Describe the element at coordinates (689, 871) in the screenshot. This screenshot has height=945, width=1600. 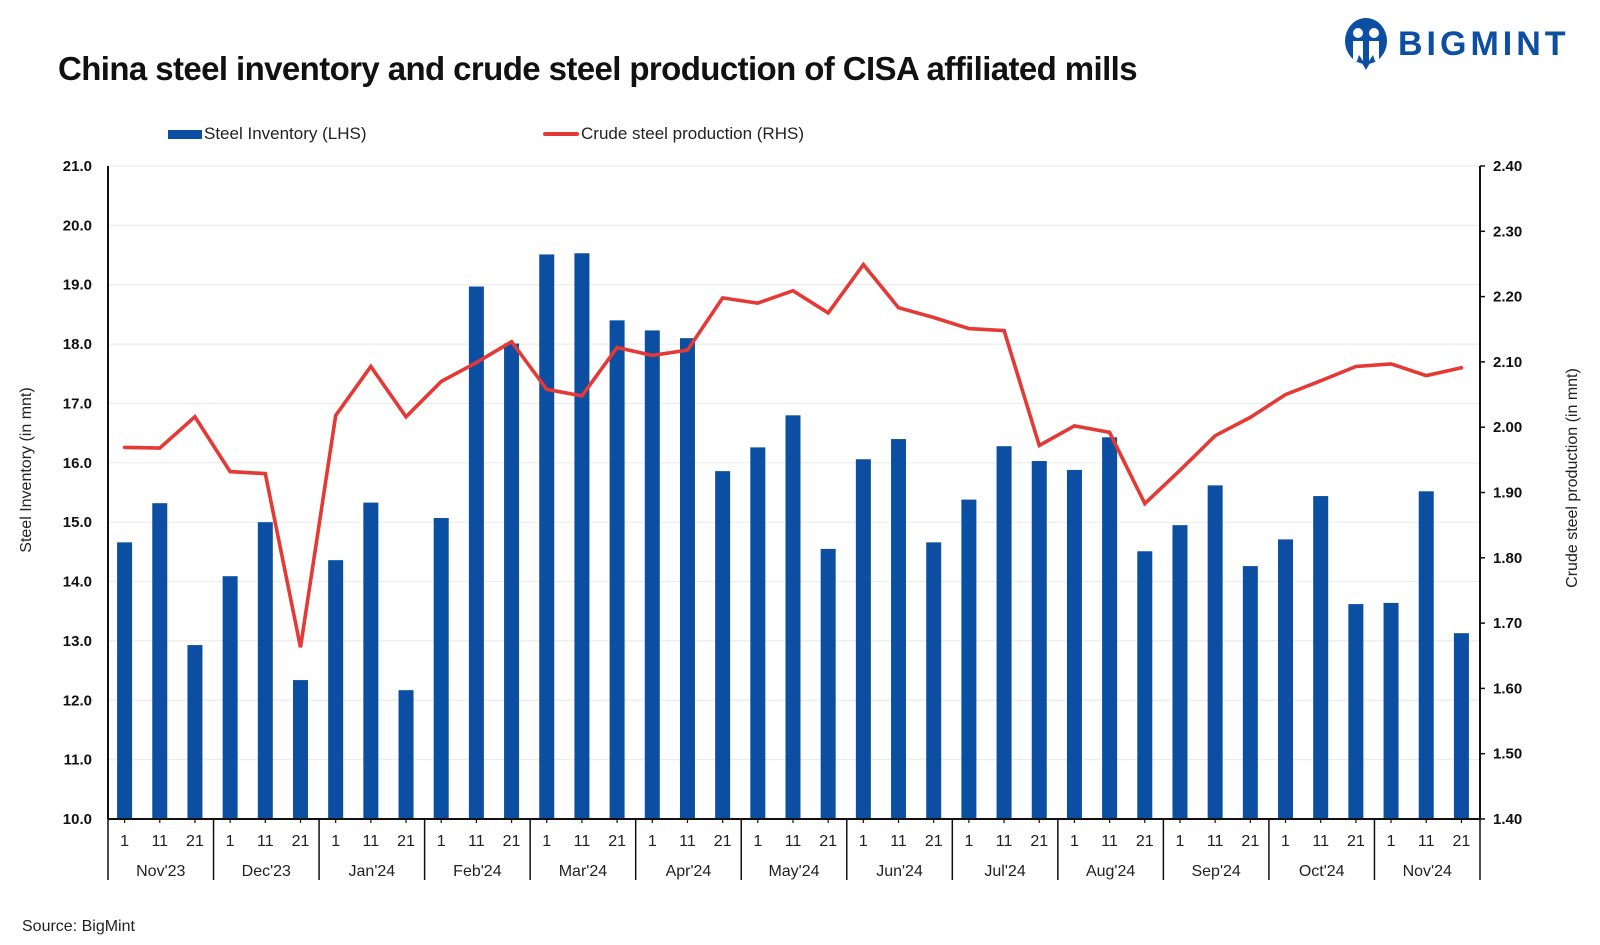
I see `month-label: Apr'24` at that location.